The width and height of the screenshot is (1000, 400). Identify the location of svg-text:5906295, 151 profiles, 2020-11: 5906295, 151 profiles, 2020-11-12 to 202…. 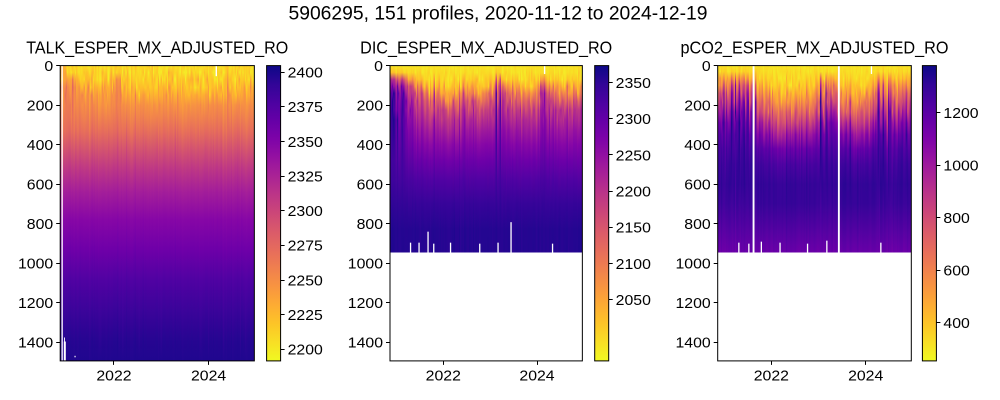
(498, 14).